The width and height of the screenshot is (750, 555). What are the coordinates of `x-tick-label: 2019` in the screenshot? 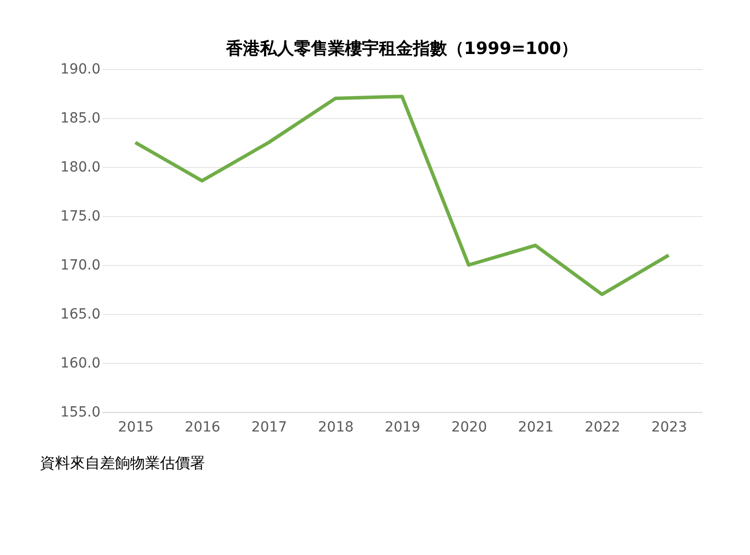 It's located at (402, 428).